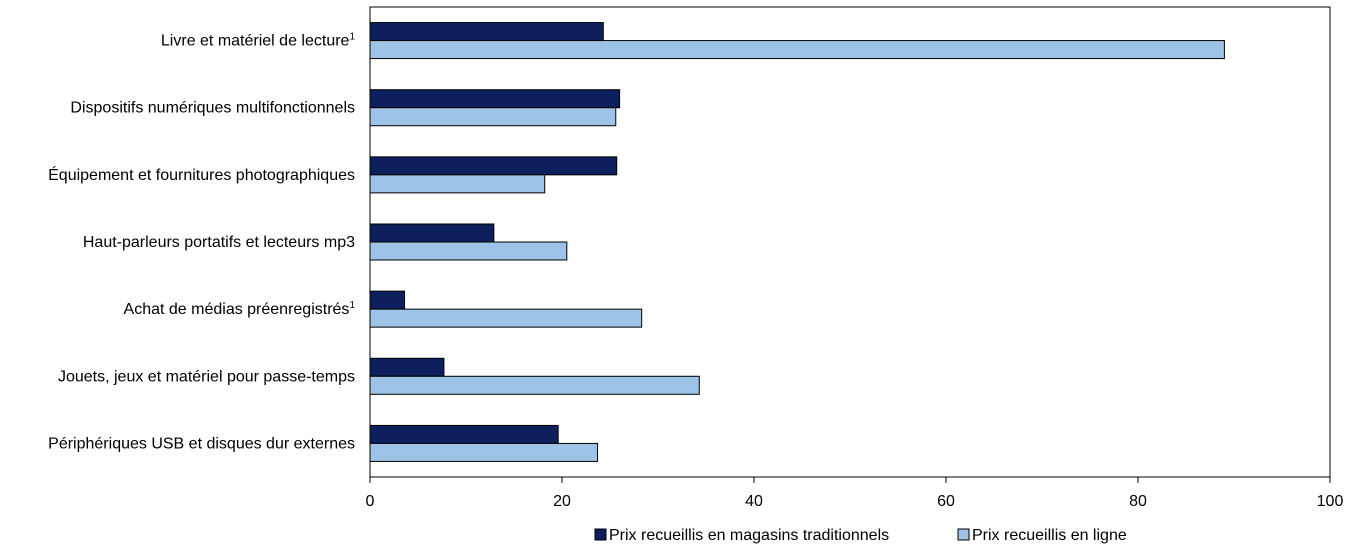  I want to click on x-tick-label: 60, so click(946, 501).